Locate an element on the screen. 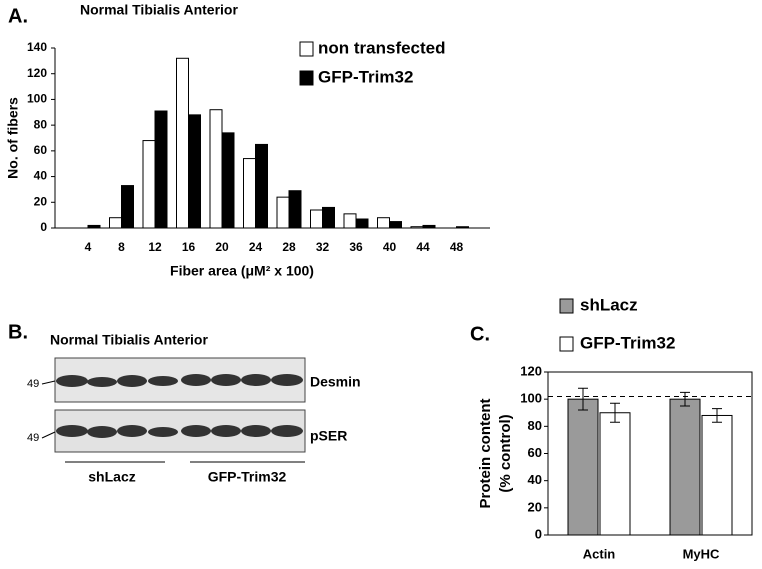 The height and width of the screenshot is (569, 762). panel-label: C. is located at coordinates (480, 334).